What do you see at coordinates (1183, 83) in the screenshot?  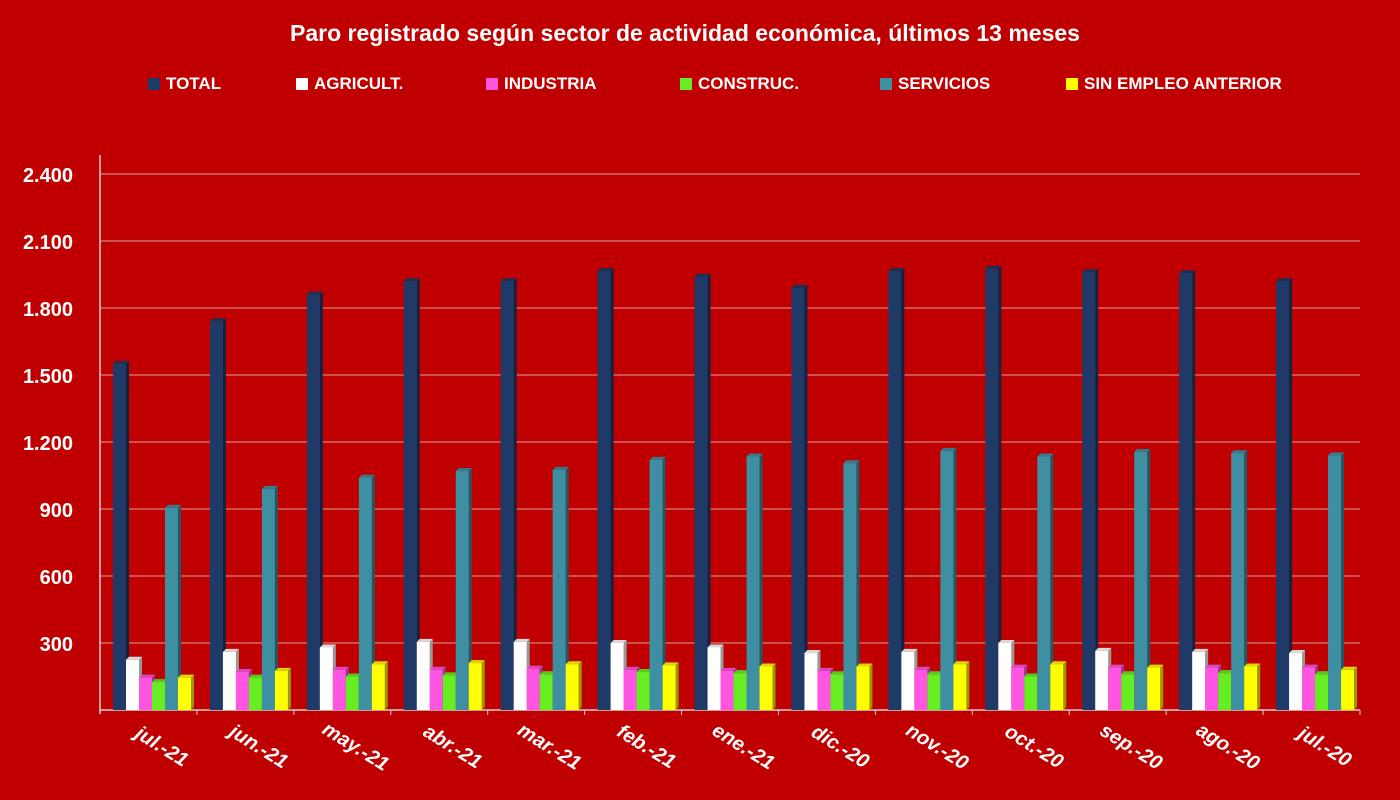 I see `legend-label-sin-empleo: SIN EMPLEO ANTERIOR` at bounding box center [1183, 83].